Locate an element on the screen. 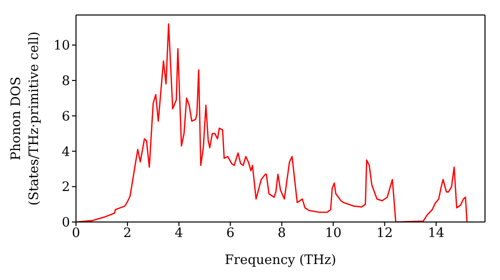 Image resolution: width=500 pixels, height=280 pixels. x-tick-label: 12 is located at coordinates (384, 234).